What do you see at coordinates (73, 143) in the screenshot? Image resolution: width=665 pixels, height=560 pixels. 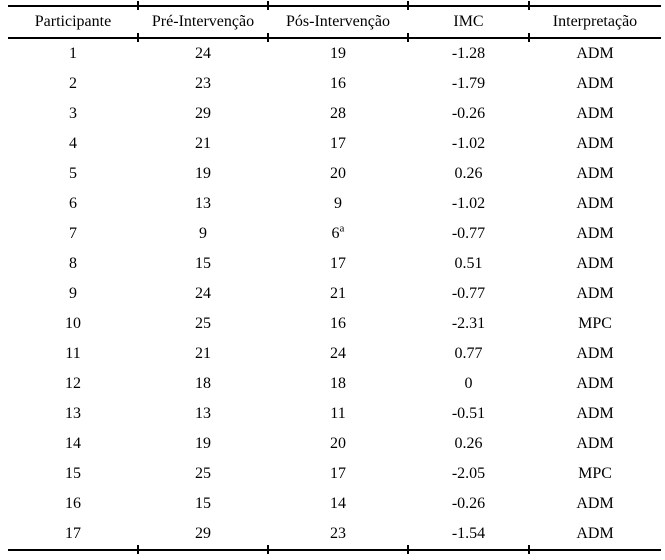 I see `table-cell: 4` at bounding box center [73, 143].